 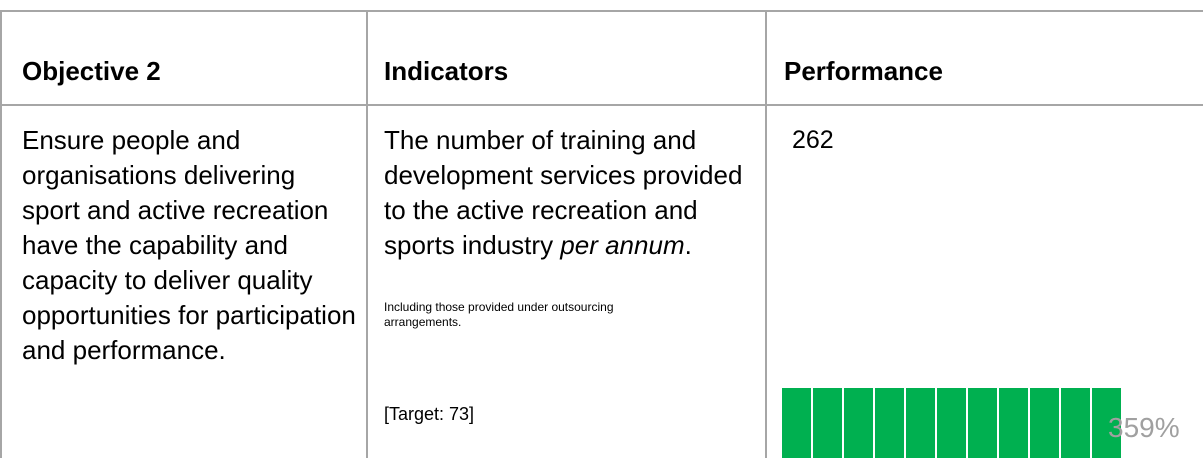 What do you see at coordinates (446, 71) in the screenshot?
I see `header-cell: Indicators` at bounding box center [446, 71].